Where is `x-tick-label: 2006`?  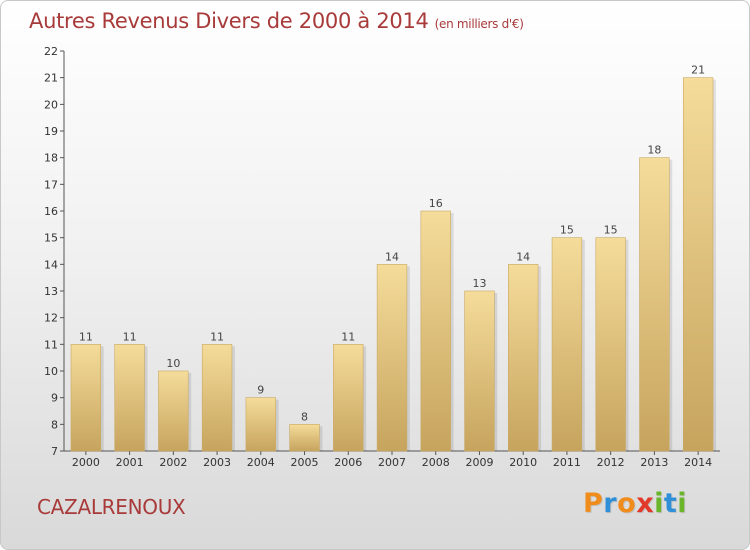
x-tick-label: 2006 is located at coordinates (348, 462).